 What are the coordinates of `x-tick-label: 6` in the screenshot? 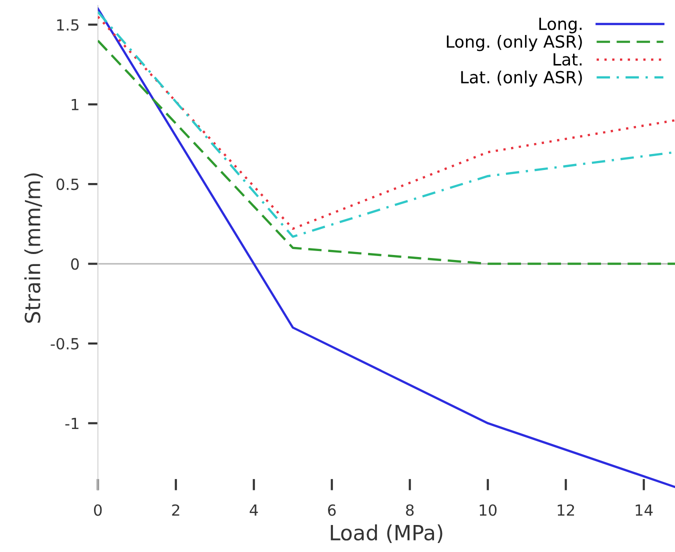 It's located at (332, 510).